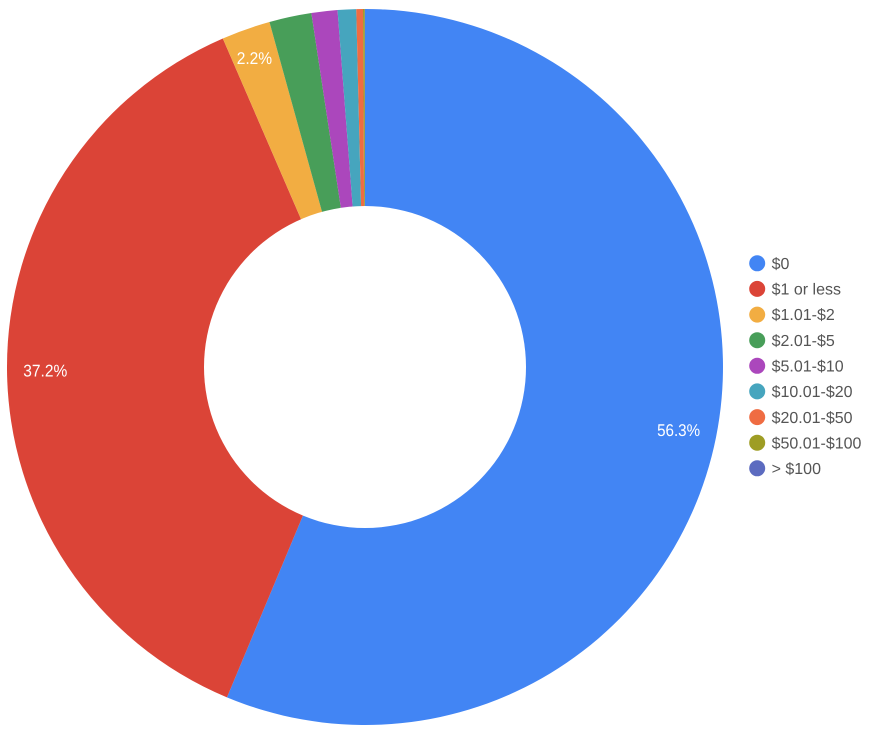 The height and width of the screenshot is (732, 890). What do you see at coordinates (812, 418) in the screenshot?
I see `svg-text: $20.01-$50` at bounding box center [812, 418].